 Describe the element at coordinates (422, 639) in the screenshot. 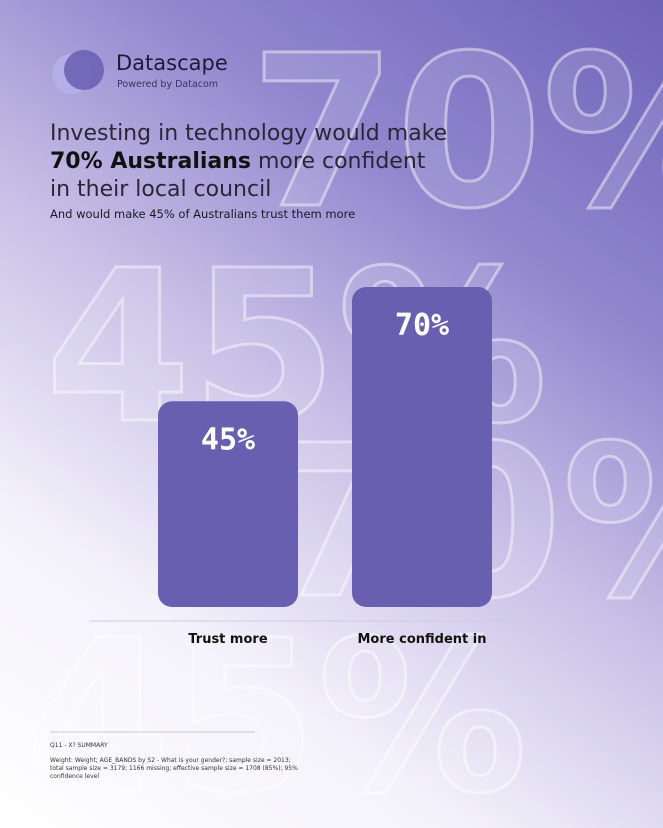

I see `x-tick-label: More confident in` at that location.